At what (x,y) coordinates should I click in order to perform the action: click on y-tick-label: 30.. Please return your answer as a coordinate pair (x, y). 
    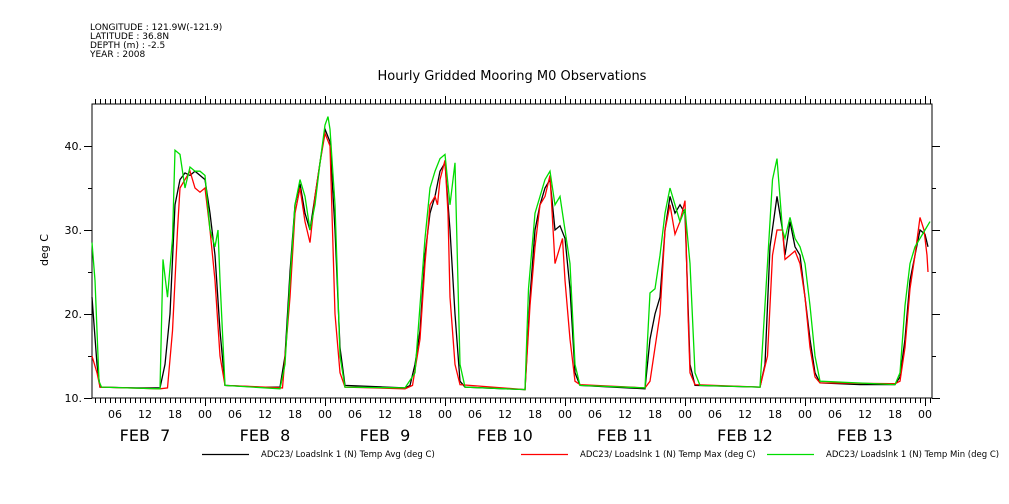
    Looking at the image, I should click on (74, 230).